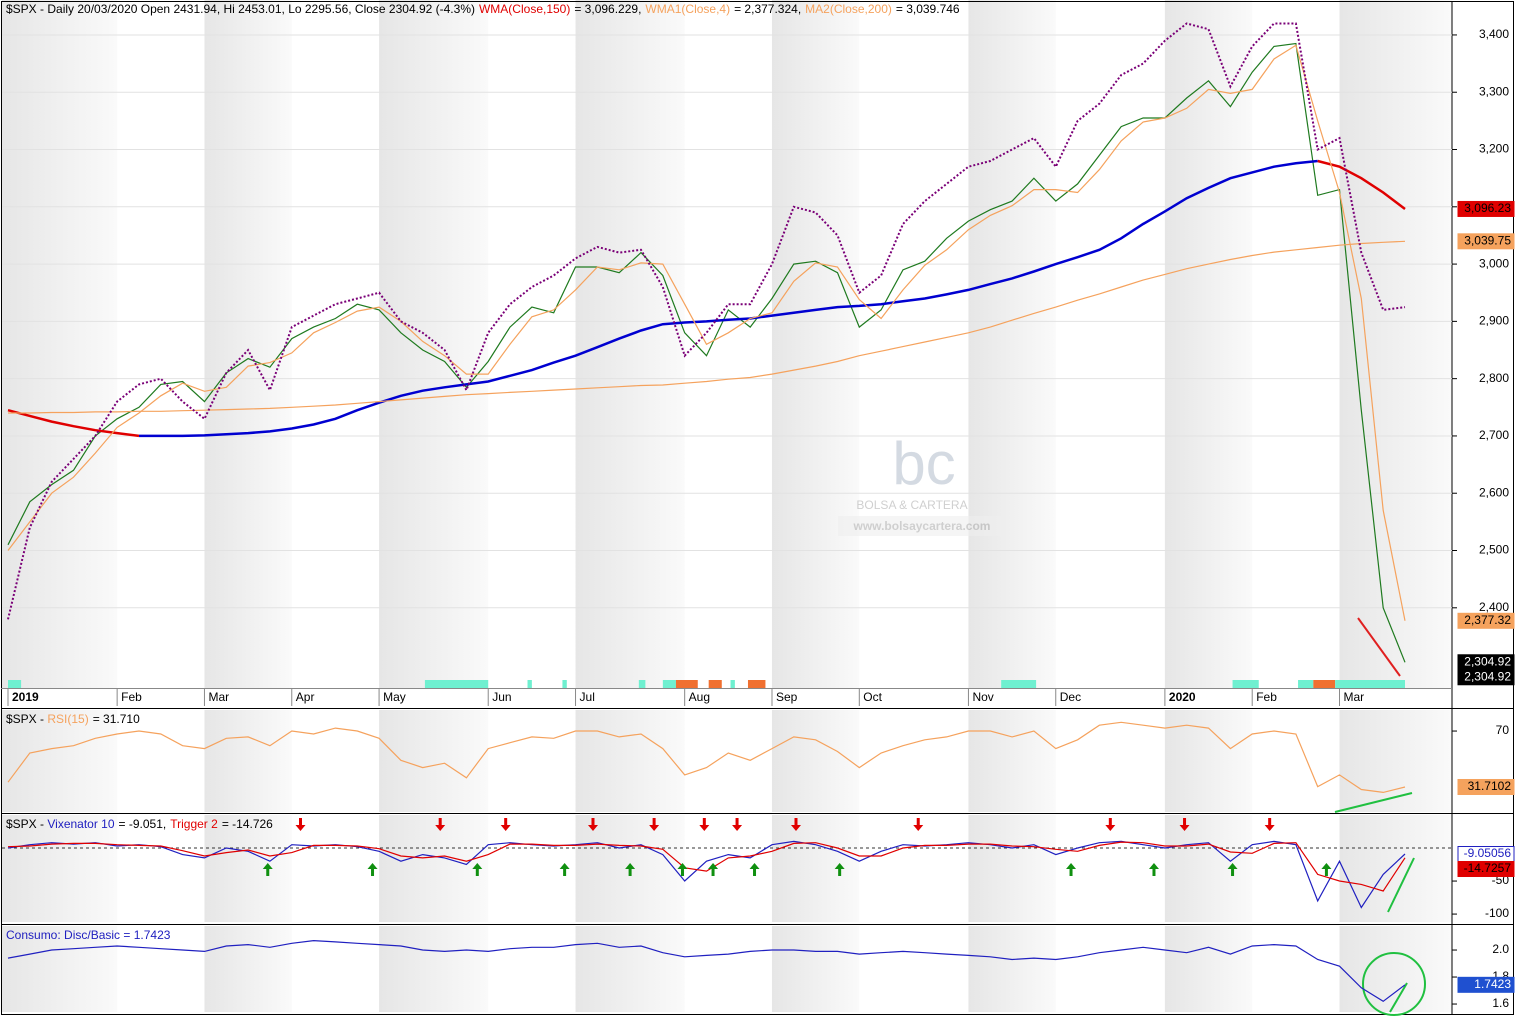 The image size is (1524, 1026). What do you see at coordinates (524, 9) in the screenshot?
I see `legend-name: WMA(Close,150)` at bounding box center [524, 9].